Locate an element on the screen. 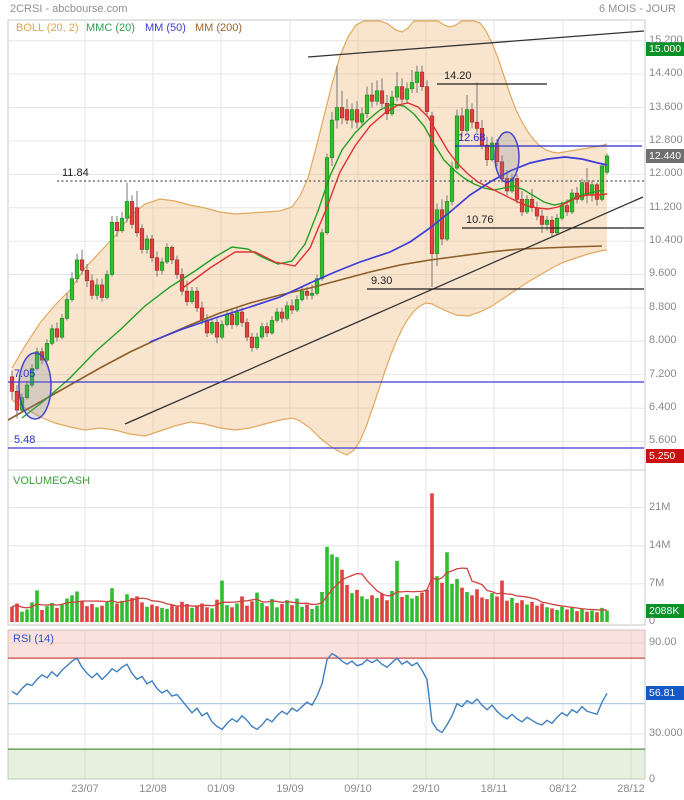 This screenshot has height=800, width=684. date-axis-label: 18/11 is located at coordinates (494, 789).